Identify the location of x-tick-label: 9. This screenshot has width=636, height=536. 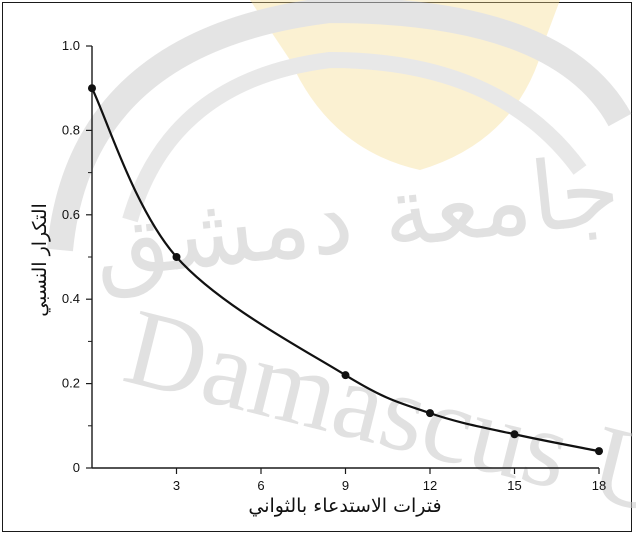
(345, 485).